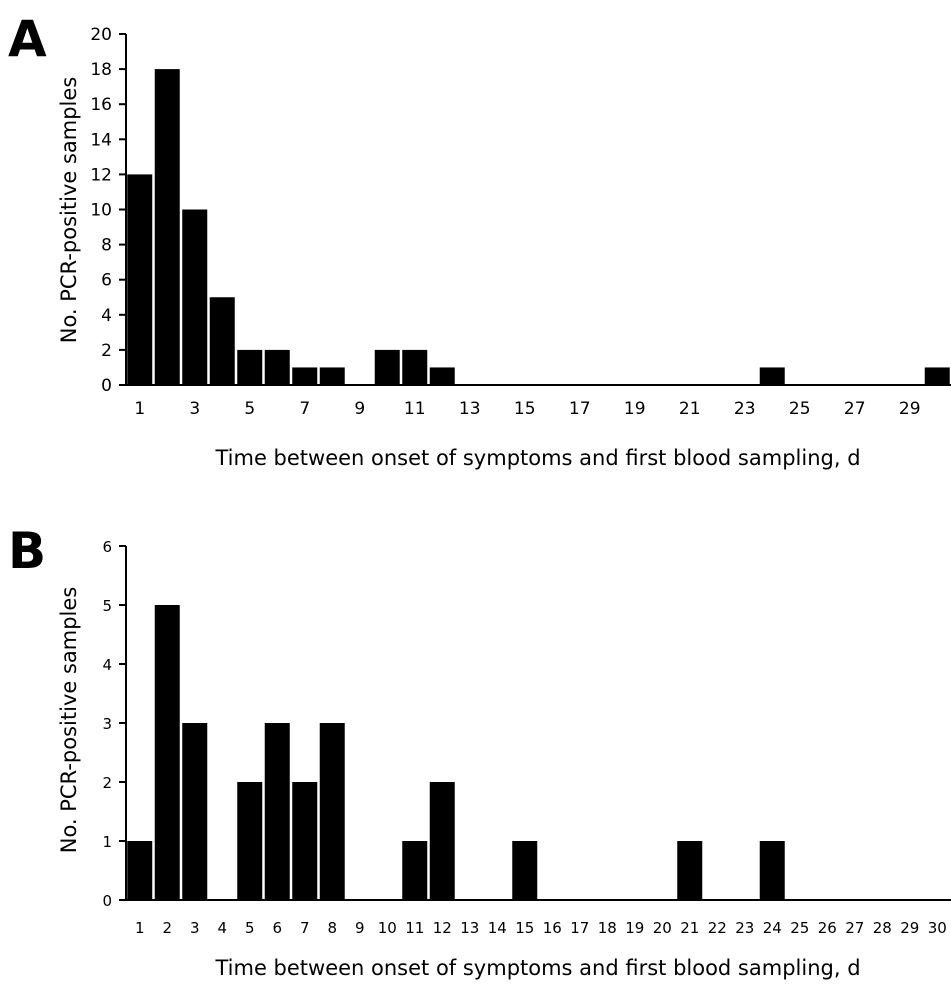  What do you see at coordinates (107, 606) in the screenshot?
I see `panel-b-y-tick-label: 5` at bounding box center [107, 606].